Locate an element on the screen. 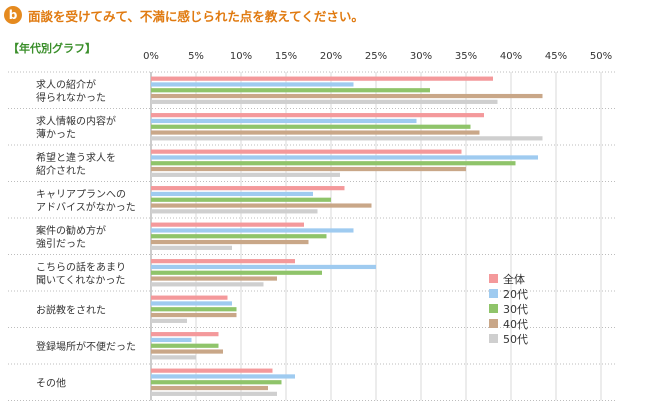  category-label: 聞いてくれなかった is located at coordinates (80, 280).